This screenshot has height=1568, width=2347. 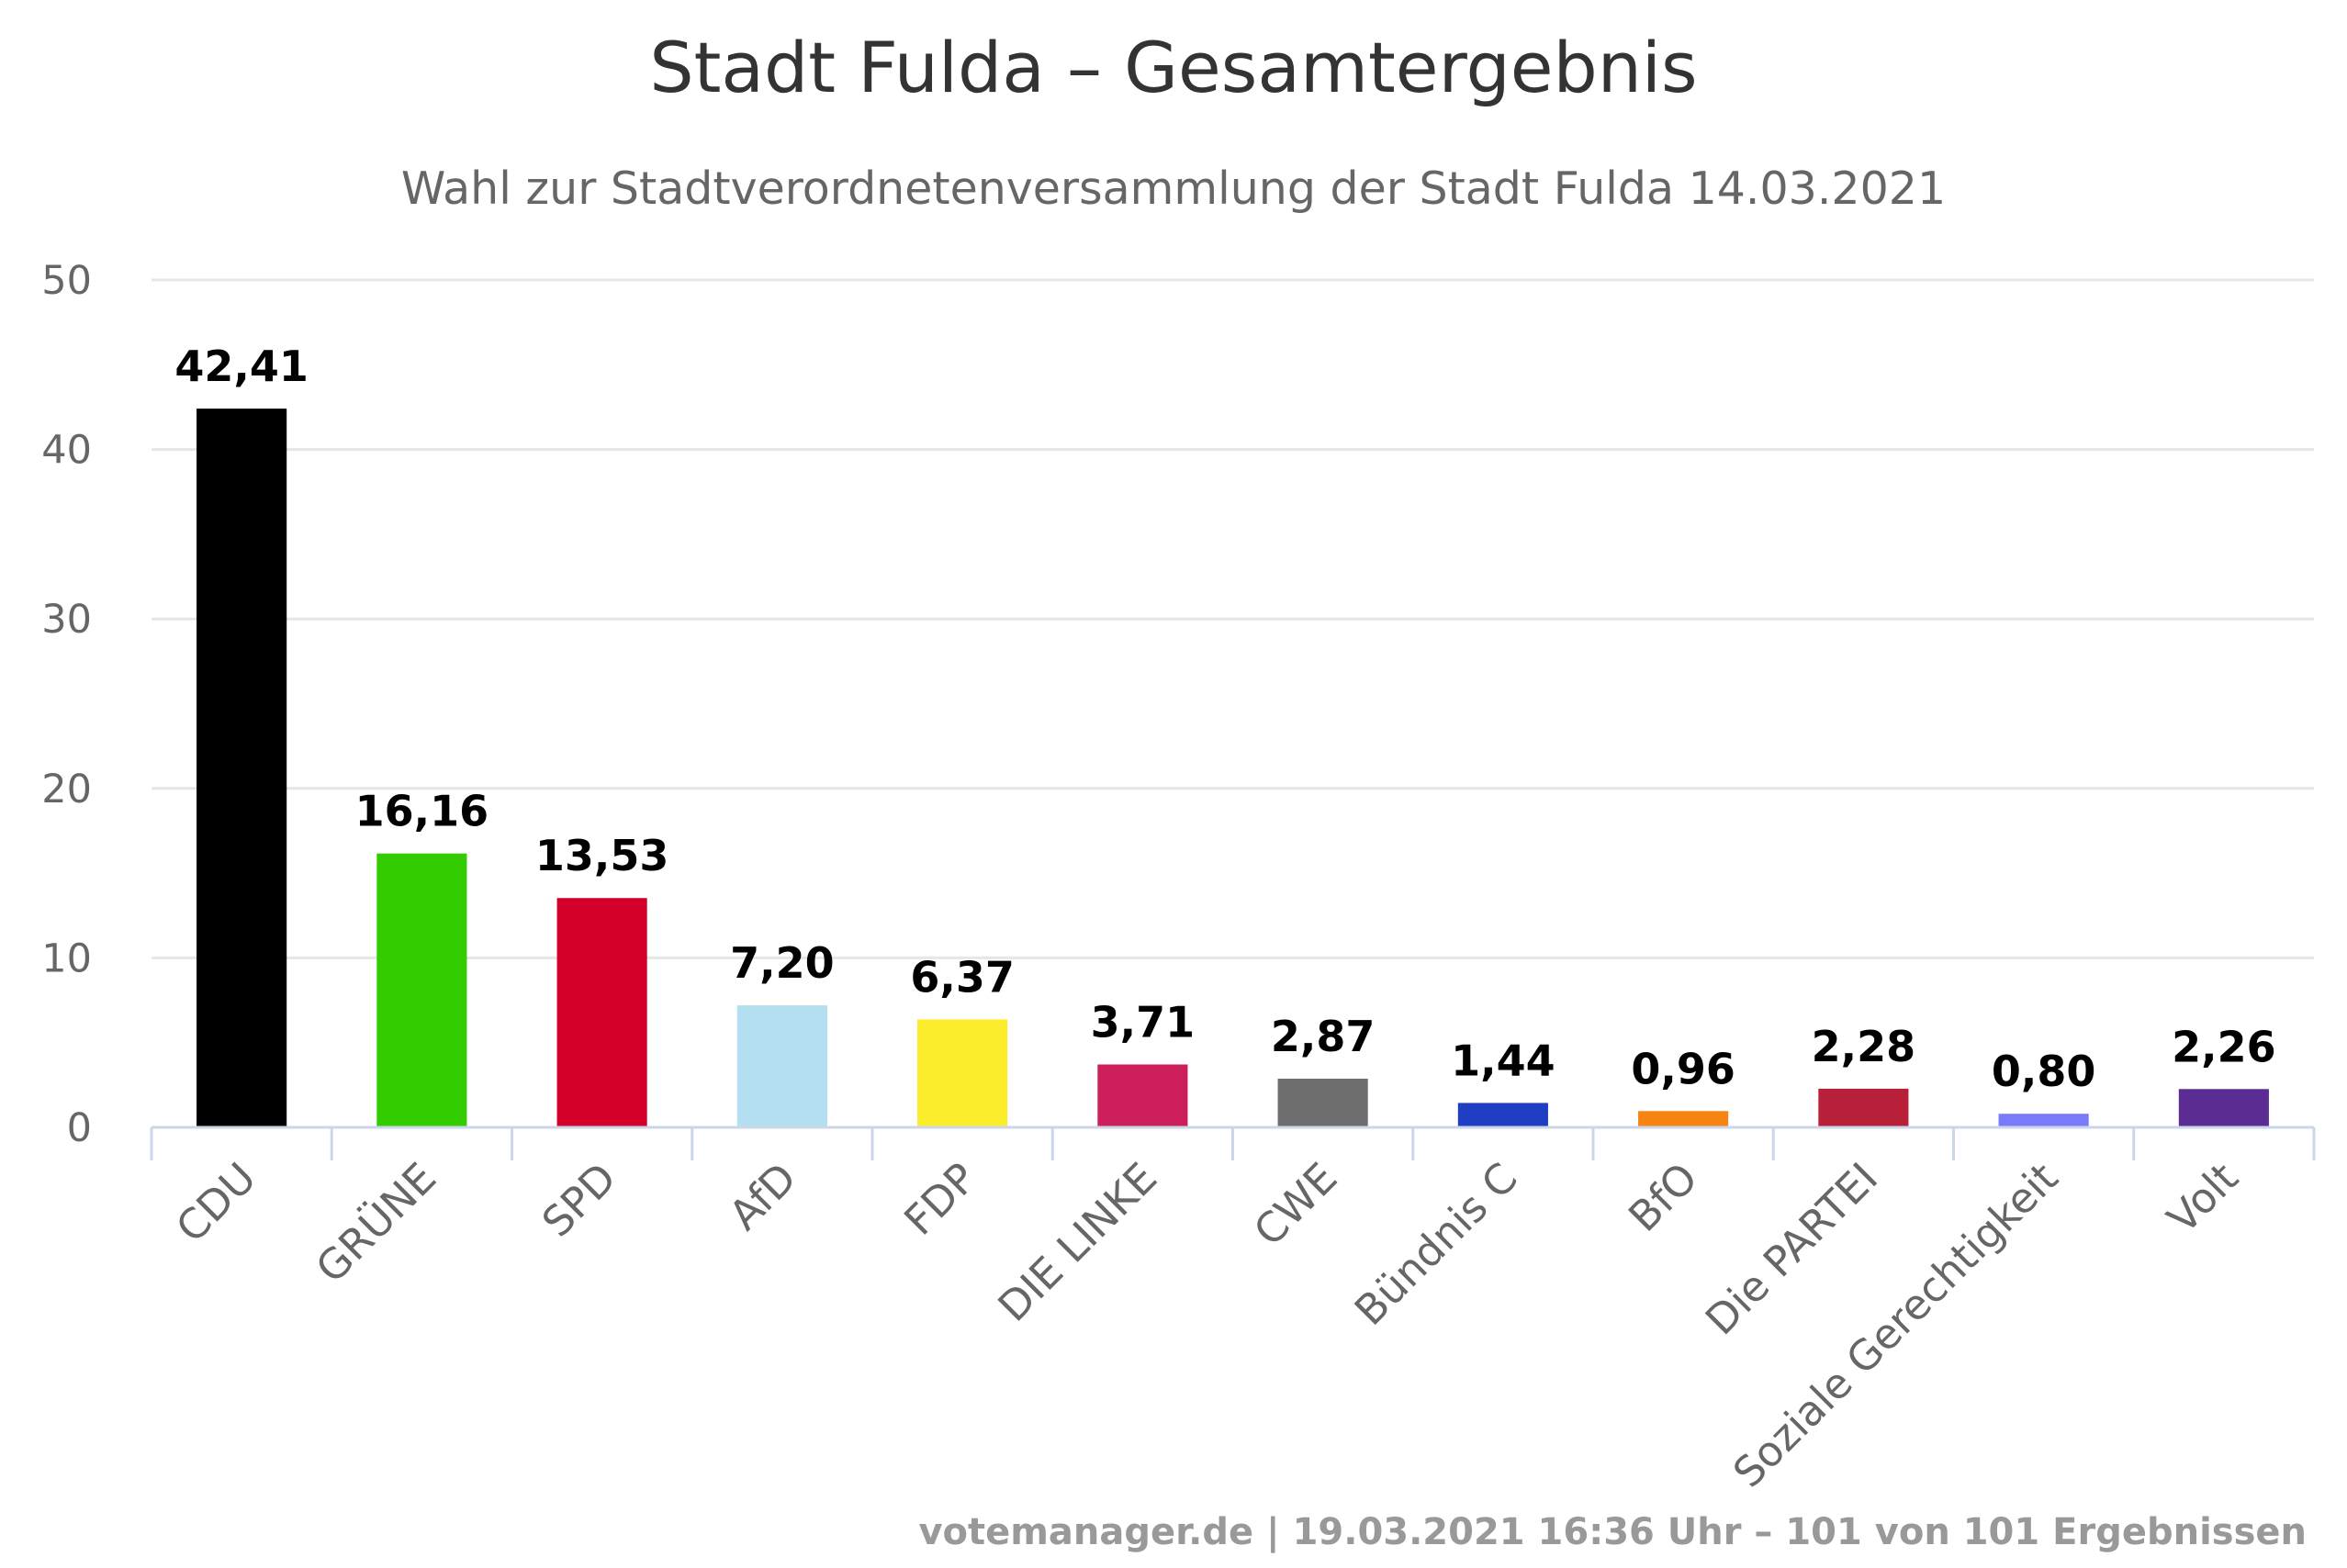 I want to click on y-tick-label-0: 0, so click(x=79, y=1128).